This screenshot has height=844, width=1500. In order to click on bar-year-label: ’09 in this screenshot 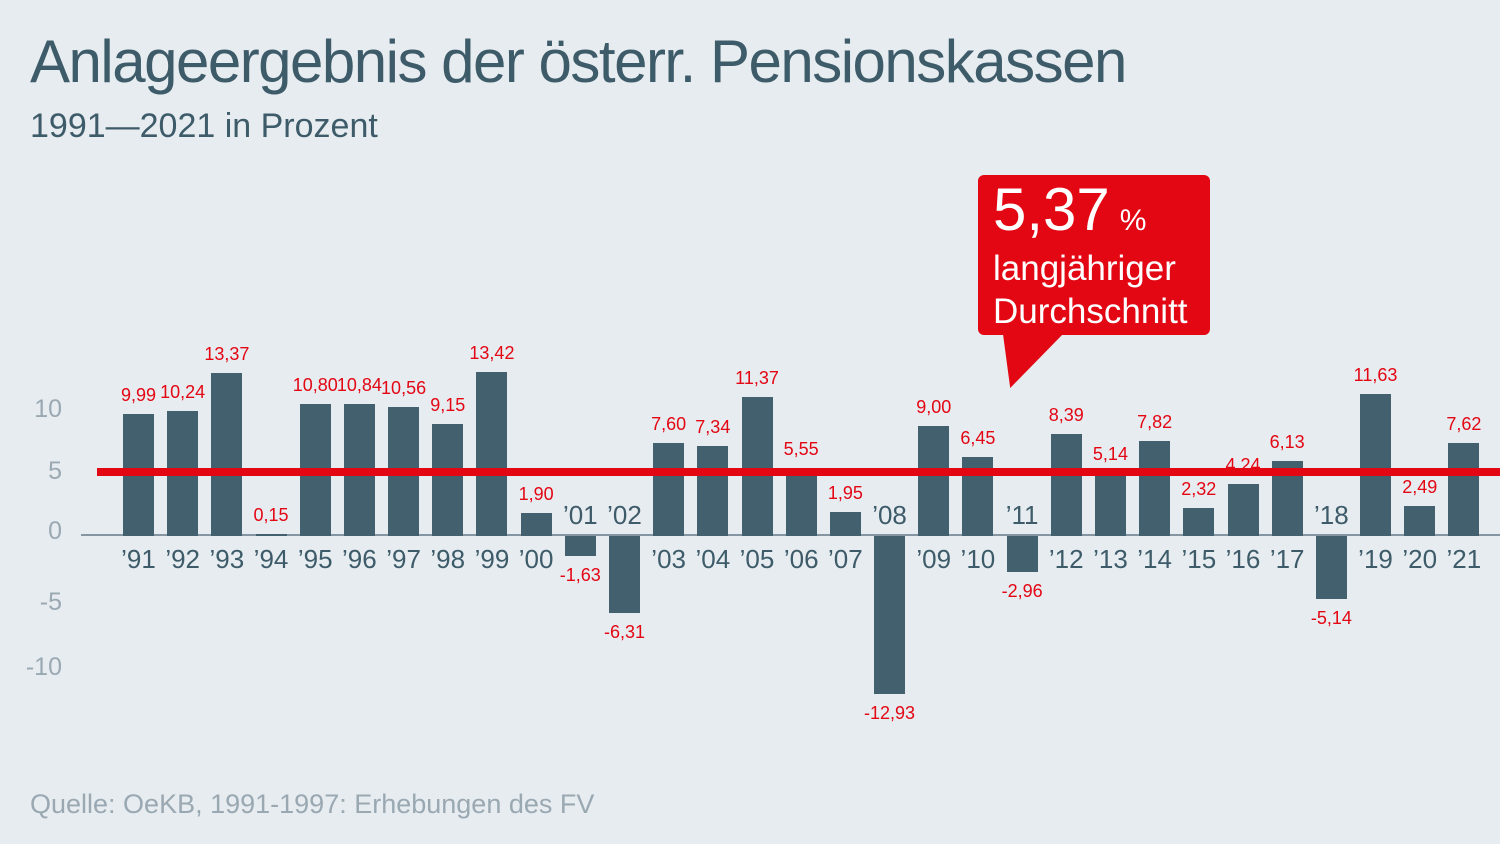, I will do `click(934, 559)`.